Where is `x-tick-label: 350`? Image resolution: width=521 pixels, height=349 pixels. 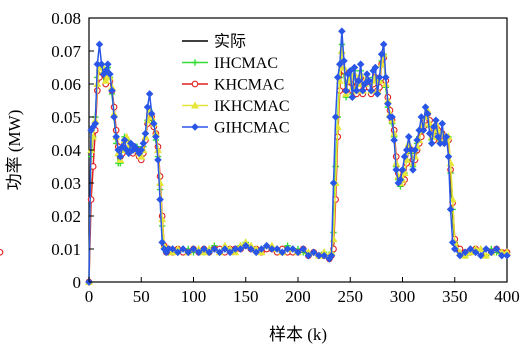 x-tick-label: 350 is located at coordinates (455, 296).